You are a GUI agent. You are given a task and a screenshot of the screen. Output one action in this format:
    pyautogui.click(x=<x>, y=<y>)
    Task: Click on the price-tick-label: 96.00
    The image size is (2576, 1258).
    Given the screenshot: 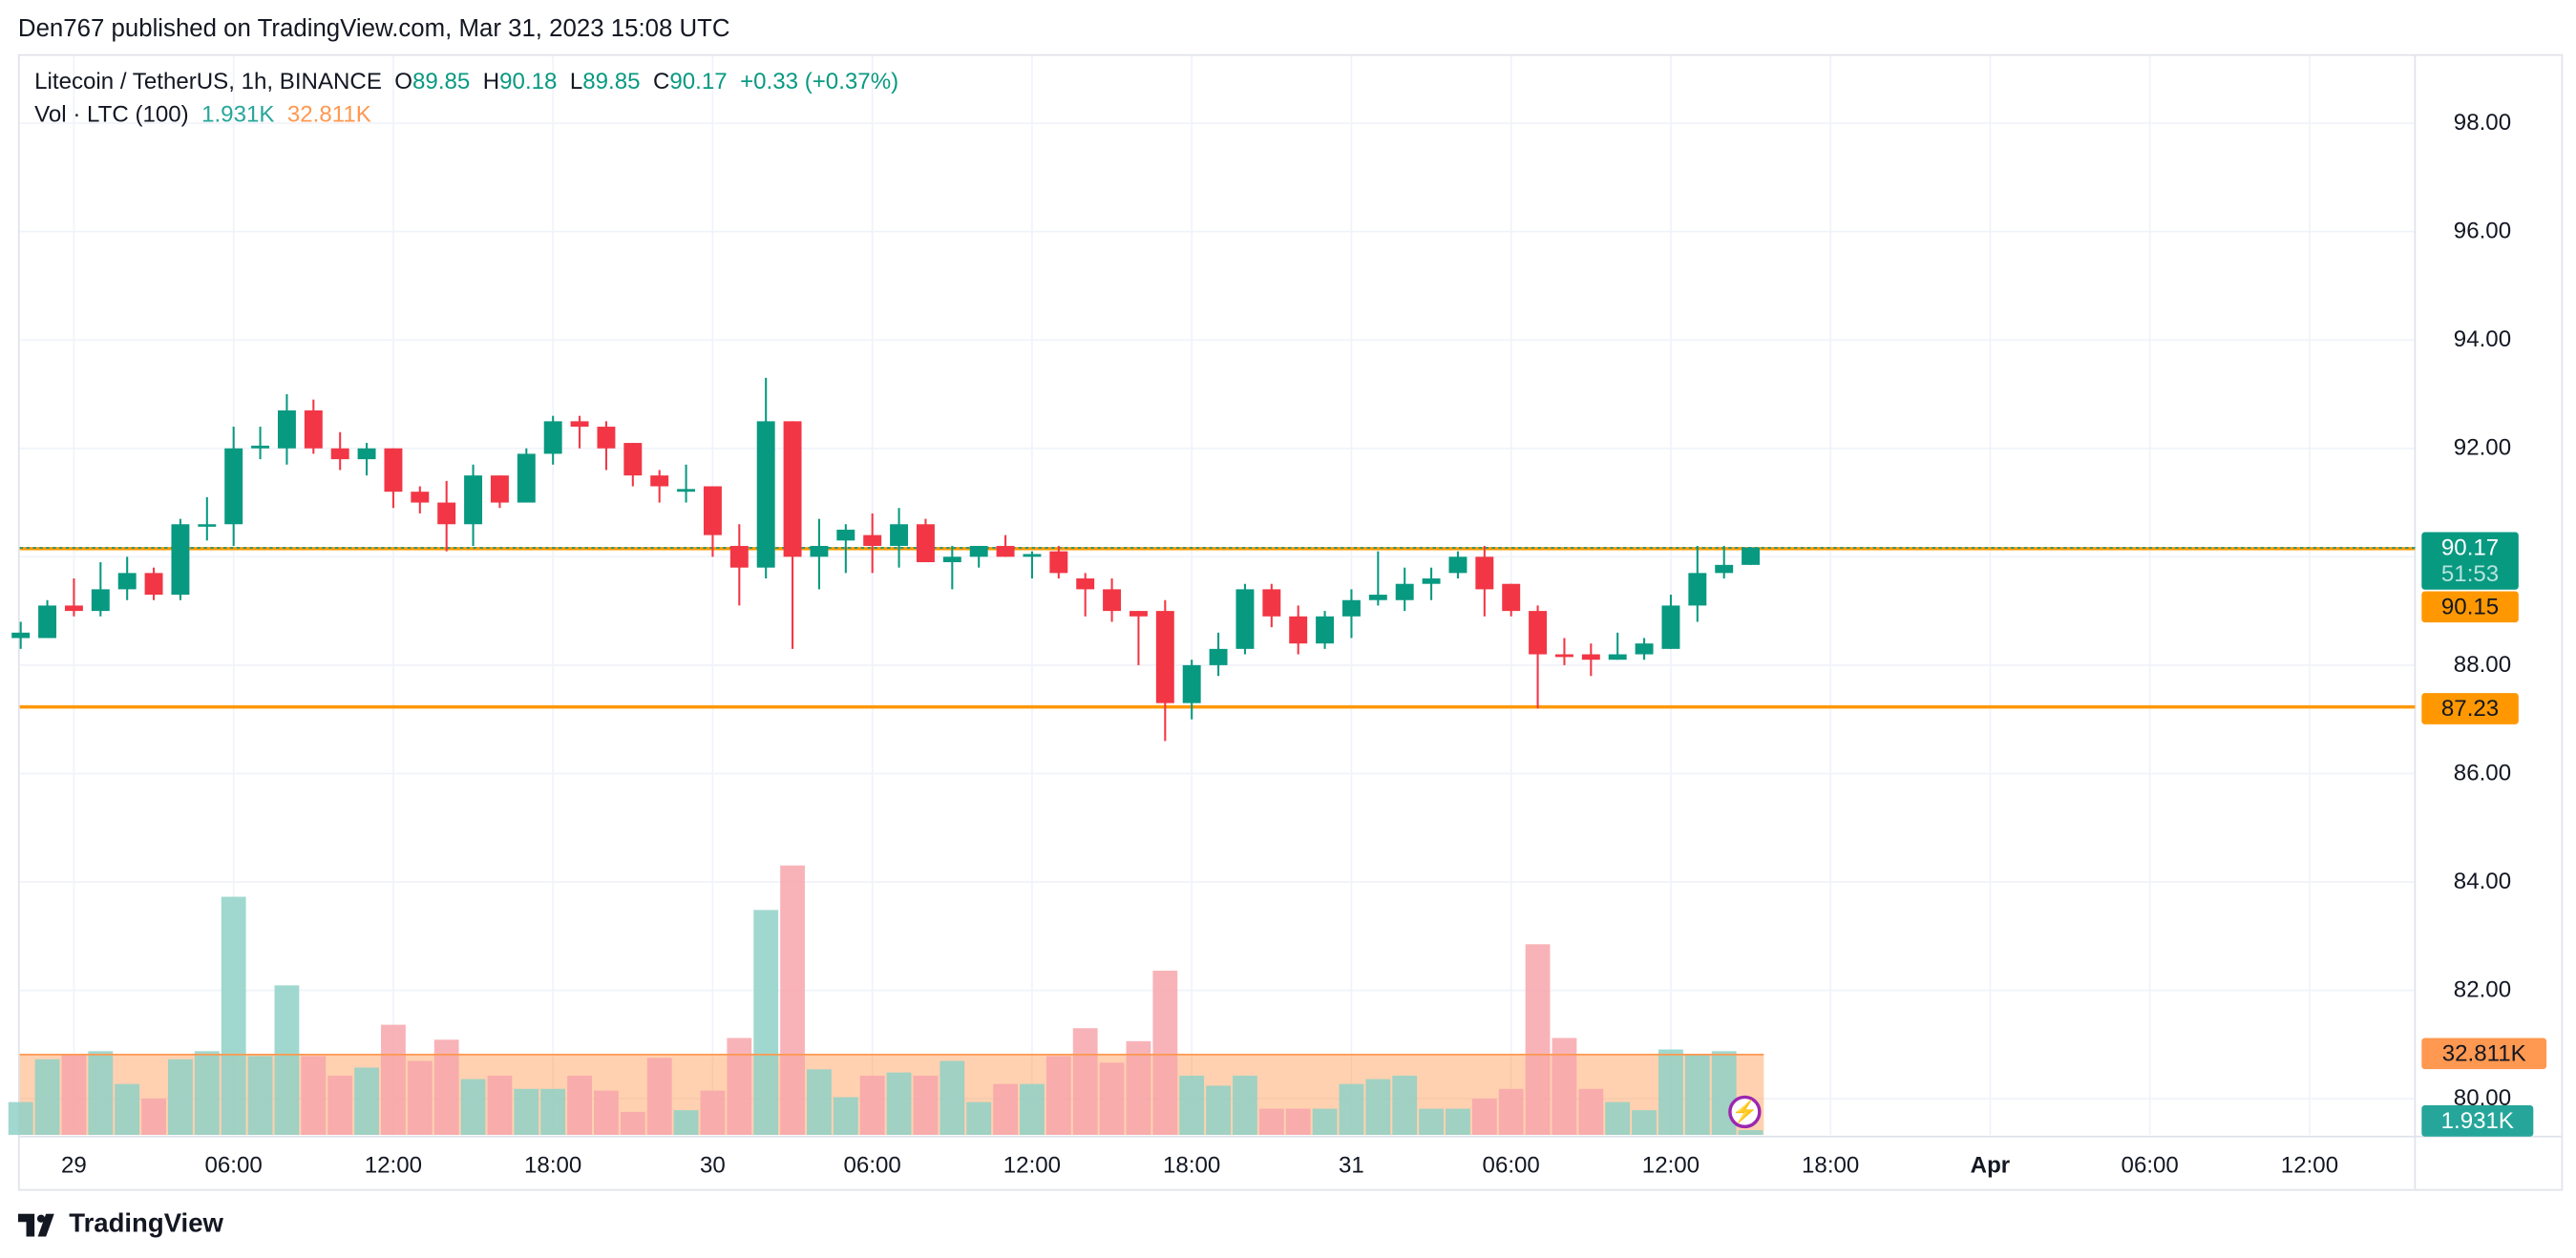 What is the action you would take?
    pyautogui.click(x=2482, y=230)
    